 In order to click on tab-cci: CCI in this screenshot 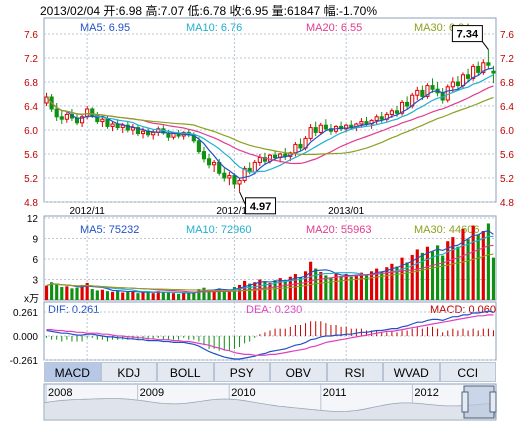, I will do `click(467, 372)`.